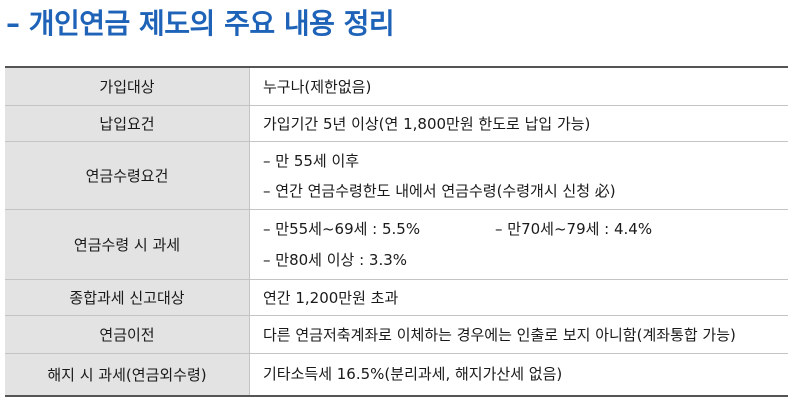  Describe the element at coordinates (127, 123) in the screenshot. I see `row-label: 납입요건` at that location.